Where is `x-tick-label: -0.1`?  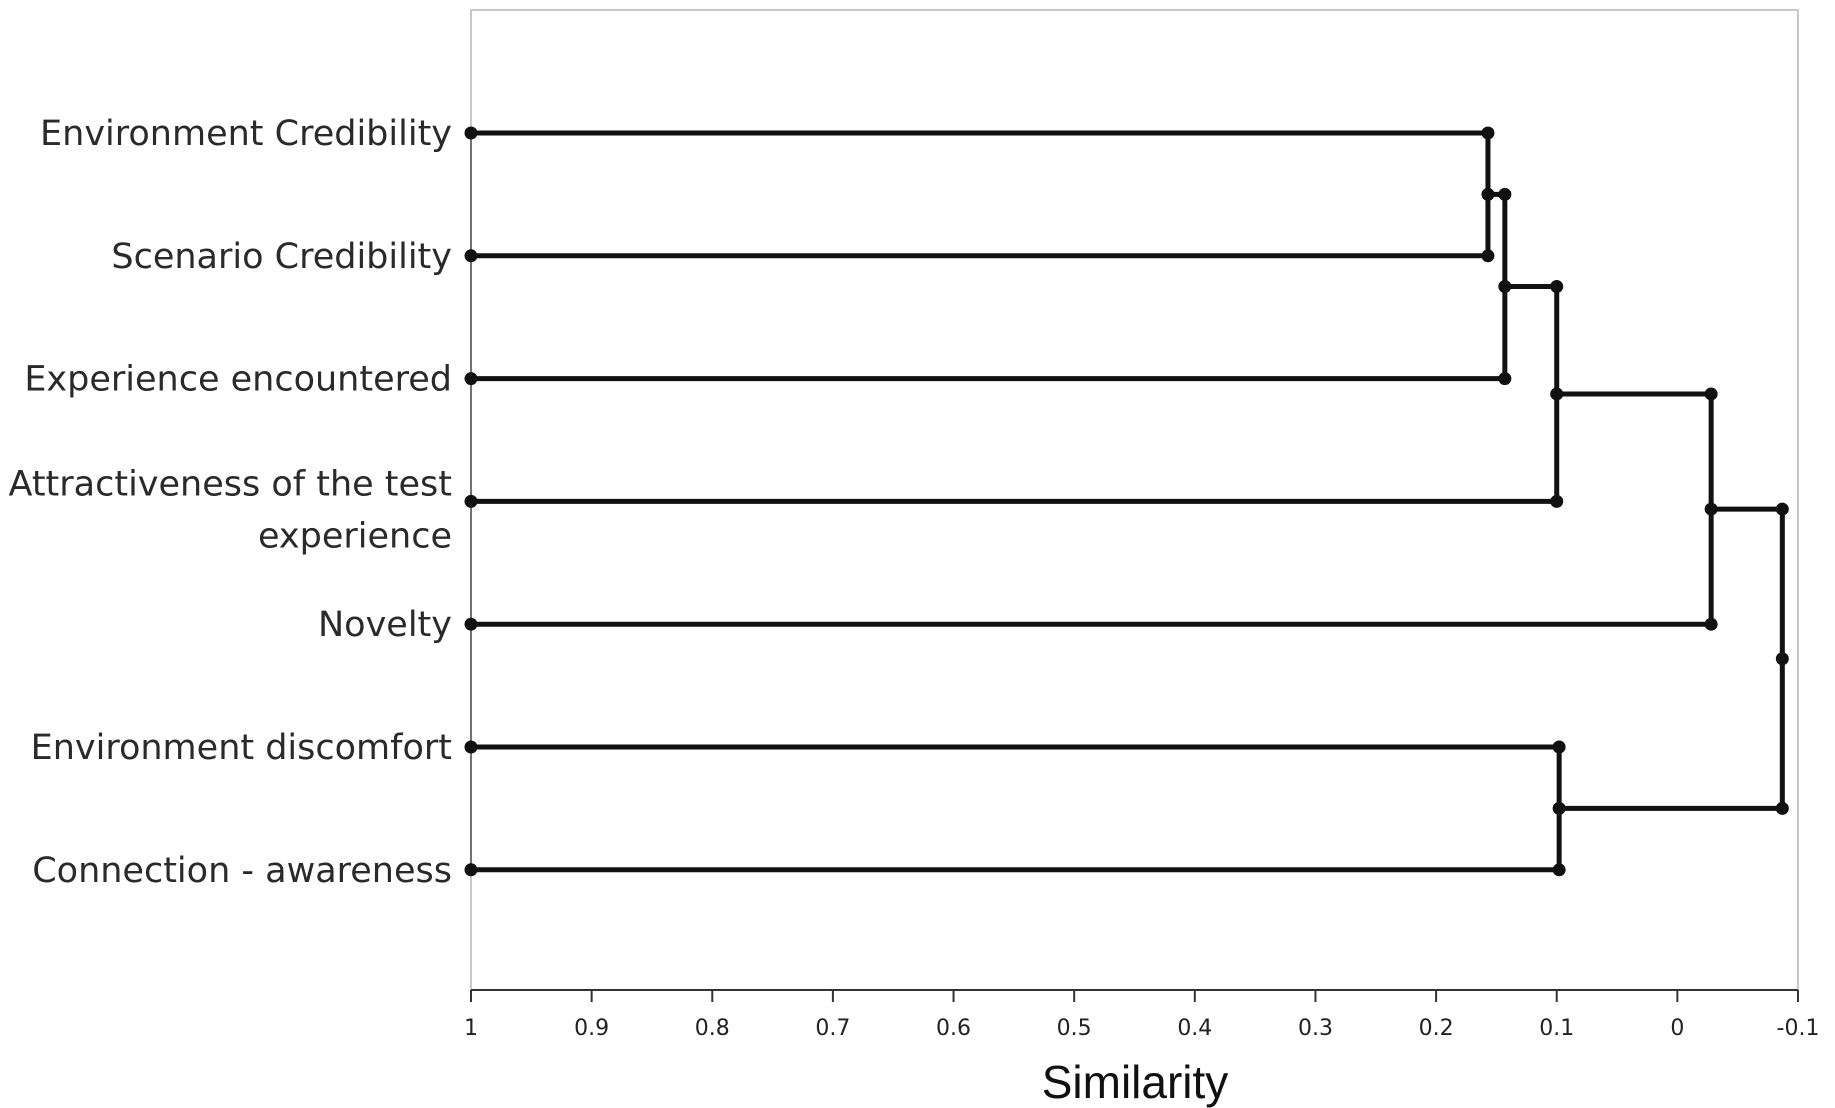 x-tick-label: -0.1 is located at coordinates (1798, 1028).